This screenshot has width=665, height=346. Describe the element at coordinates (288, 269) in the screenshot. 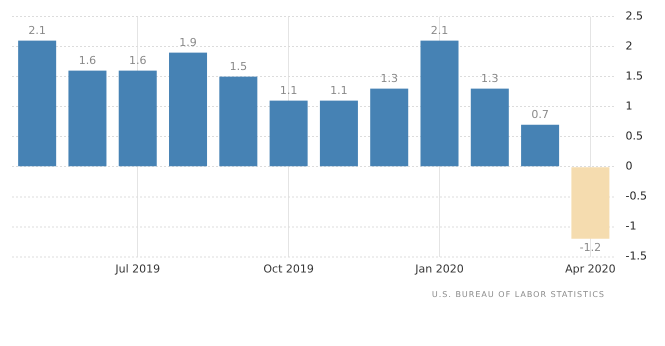

I see `x-tick-label: Oct 2019` at that location.